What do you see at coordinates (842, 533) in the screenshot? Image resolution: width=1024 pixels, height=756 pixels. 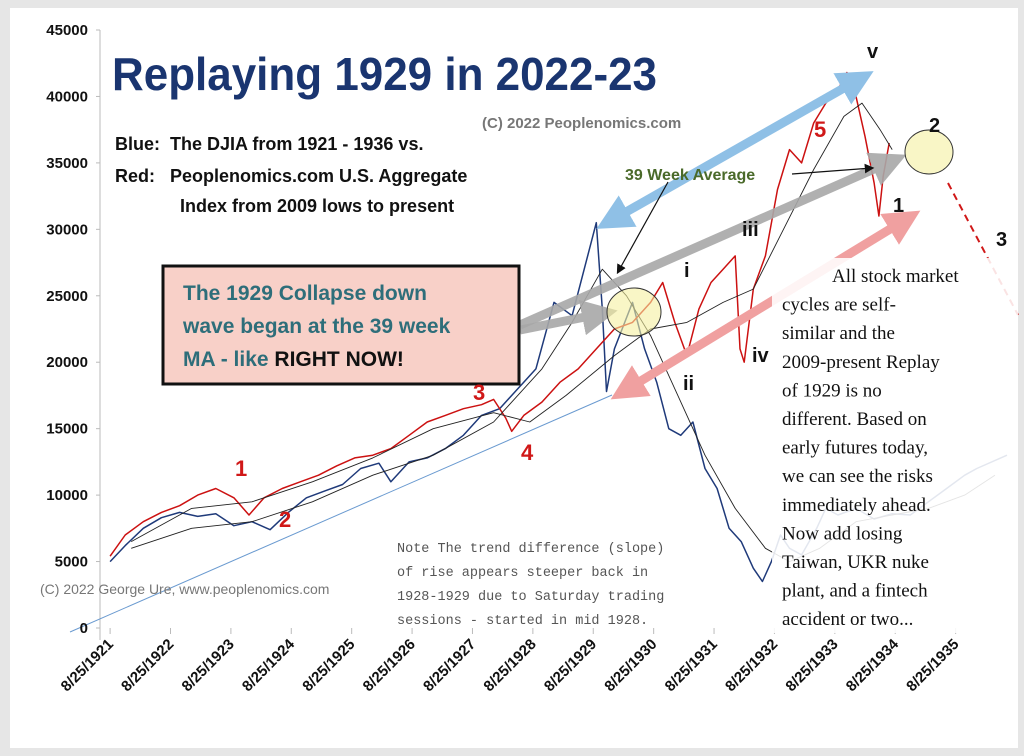 I see `commentary-text: Now add losing` at bounding box center [842, 533].